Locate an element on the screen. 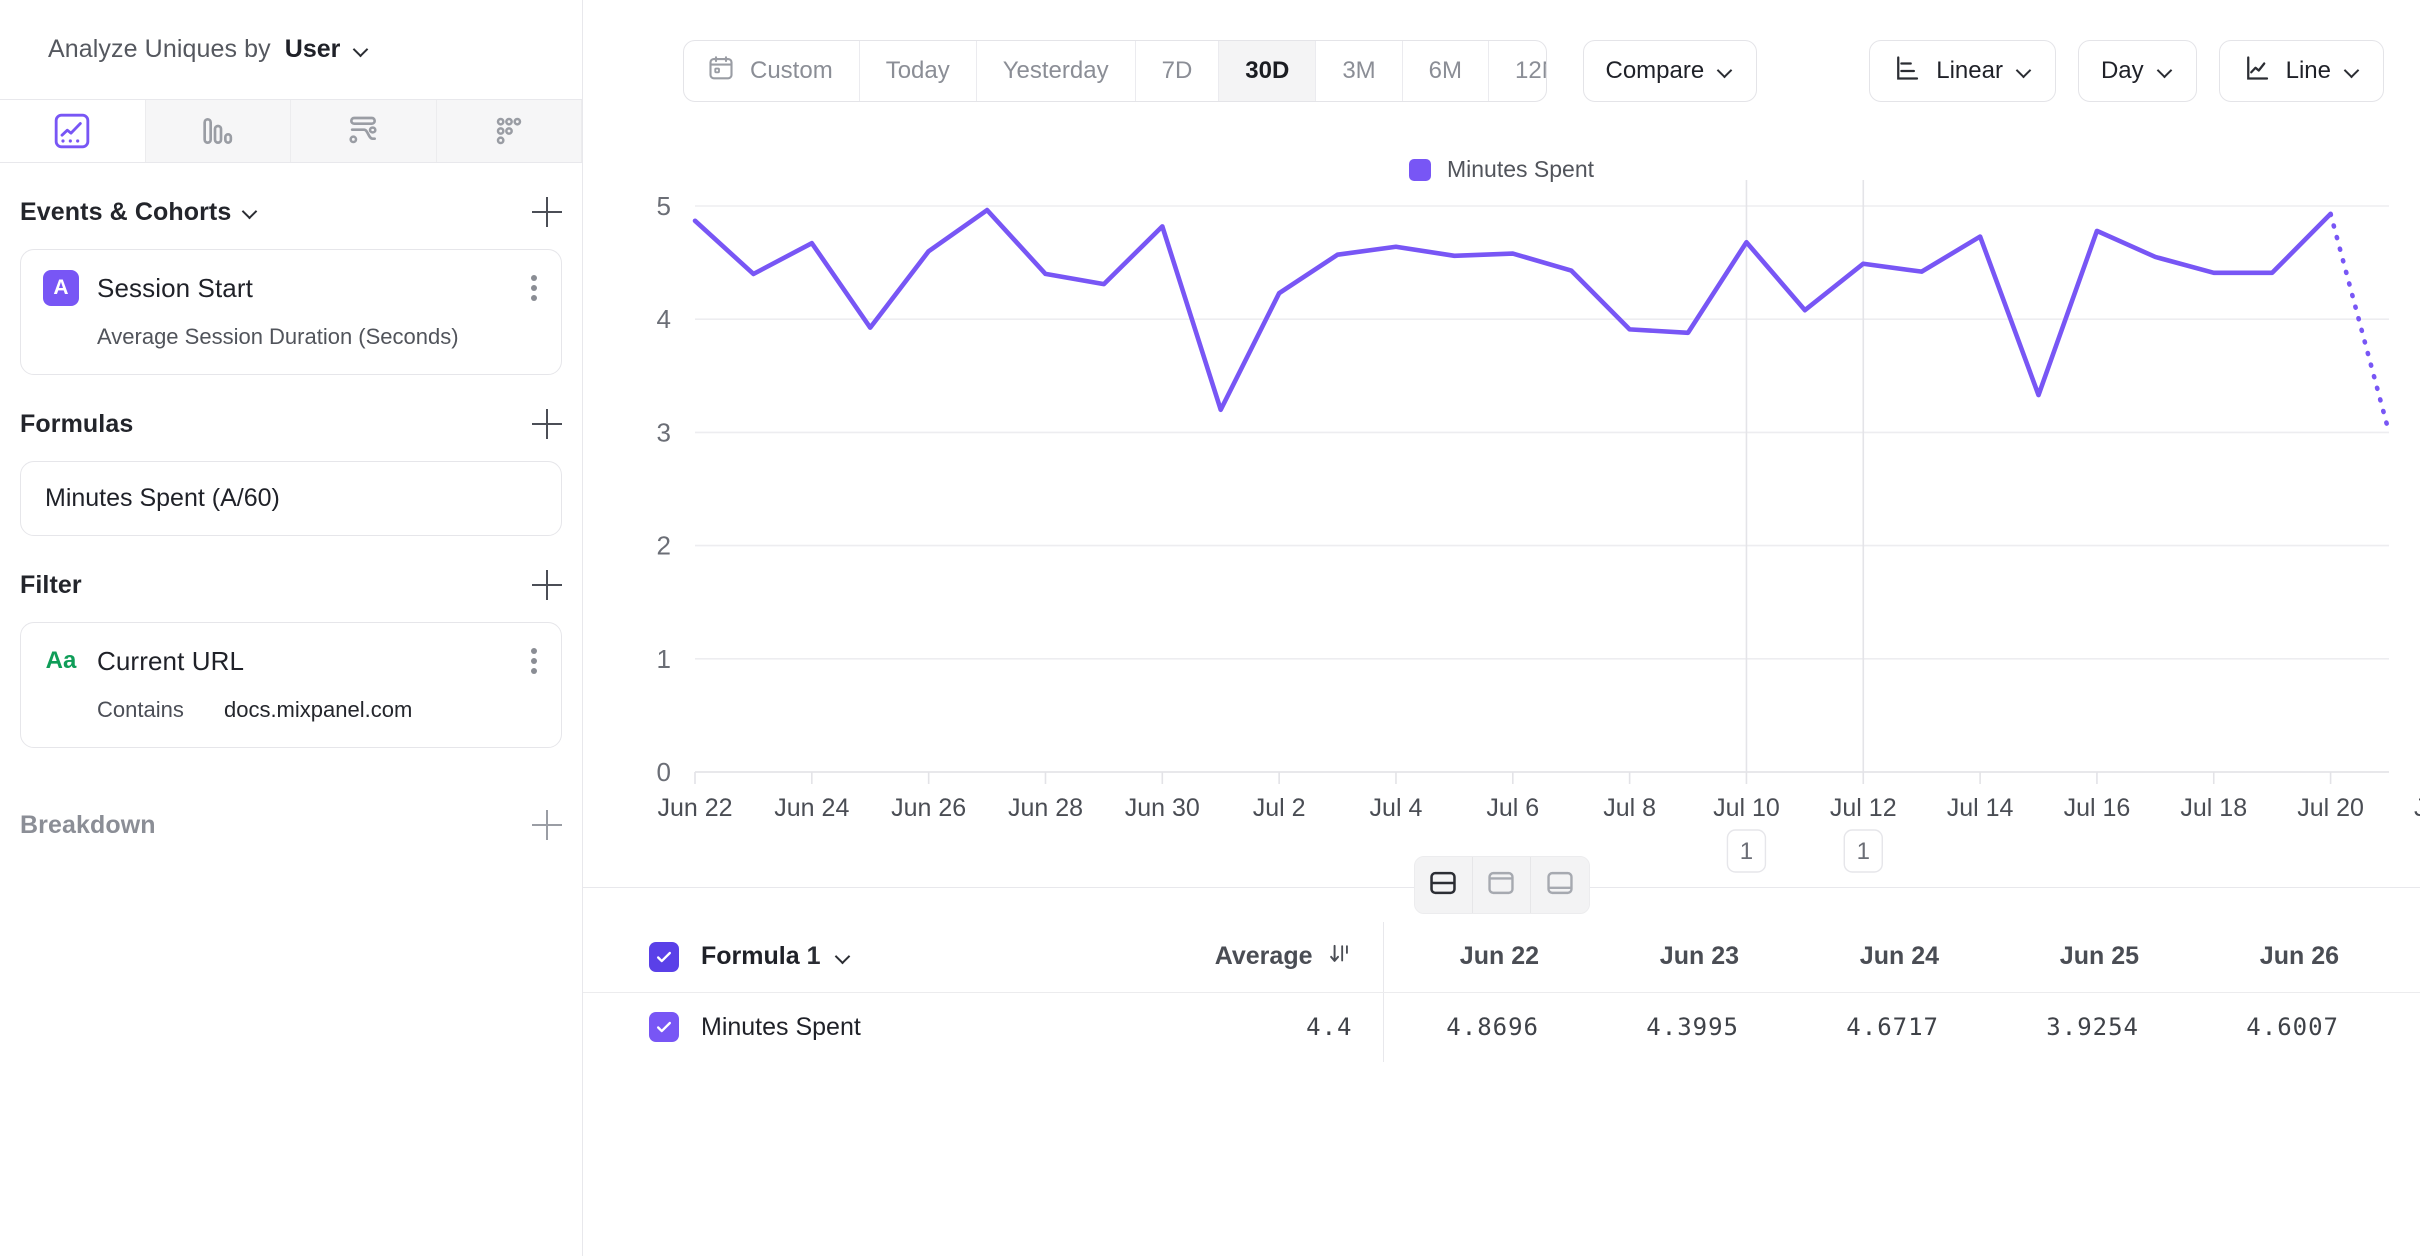 This screenshot has height=1256, width=2420. row-value-cell: 4.3995 is located at coordinates (1683, 1027).